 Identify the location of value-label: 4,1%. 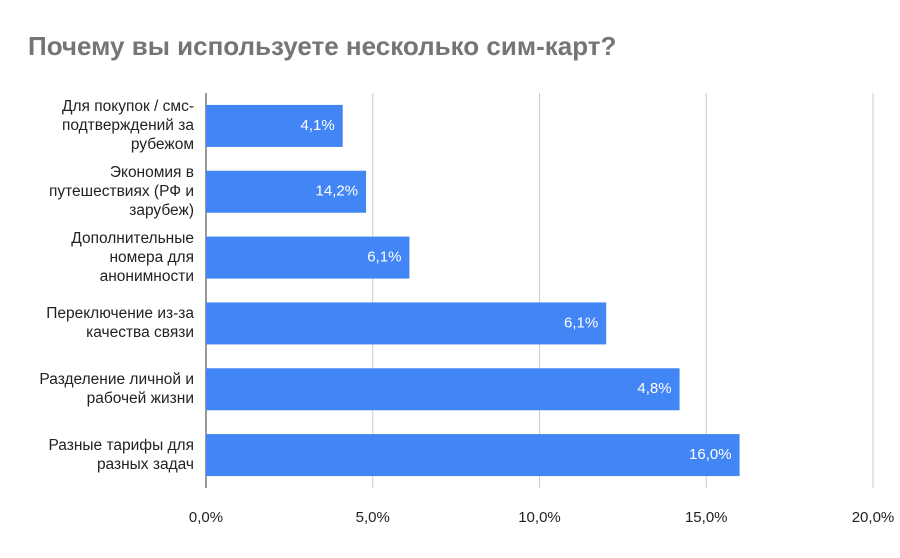
(318, 125).